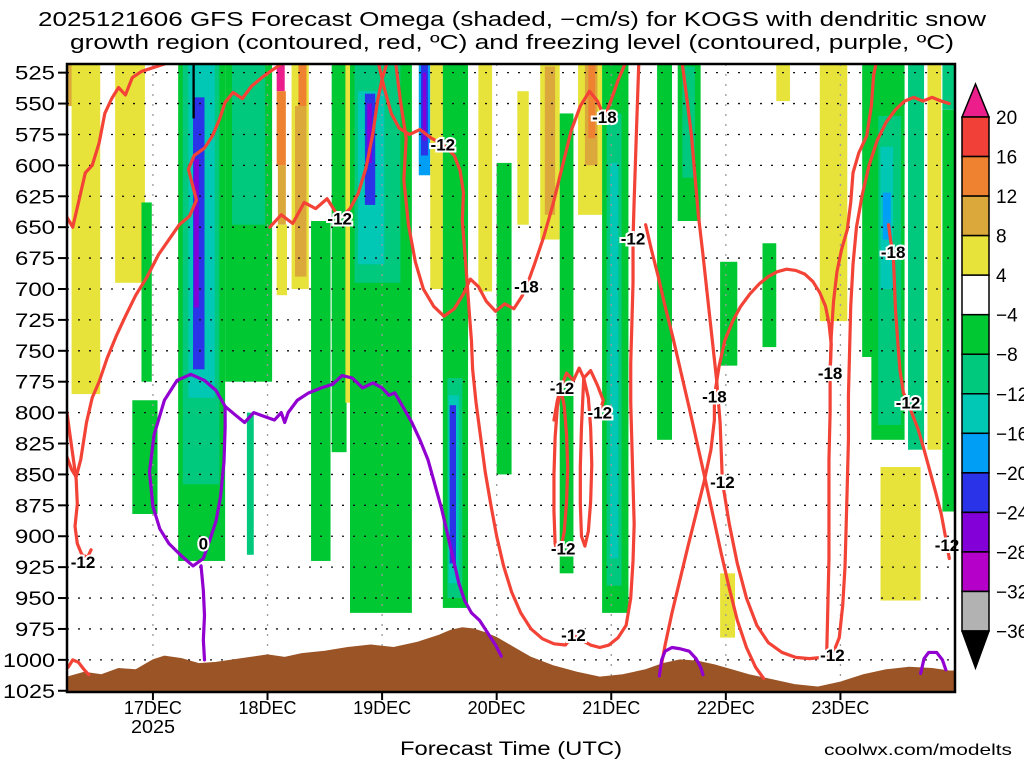 The image size is (1024, 768). I want to click on watermark-link: coolwx.com/modelts, so click(918, 750).